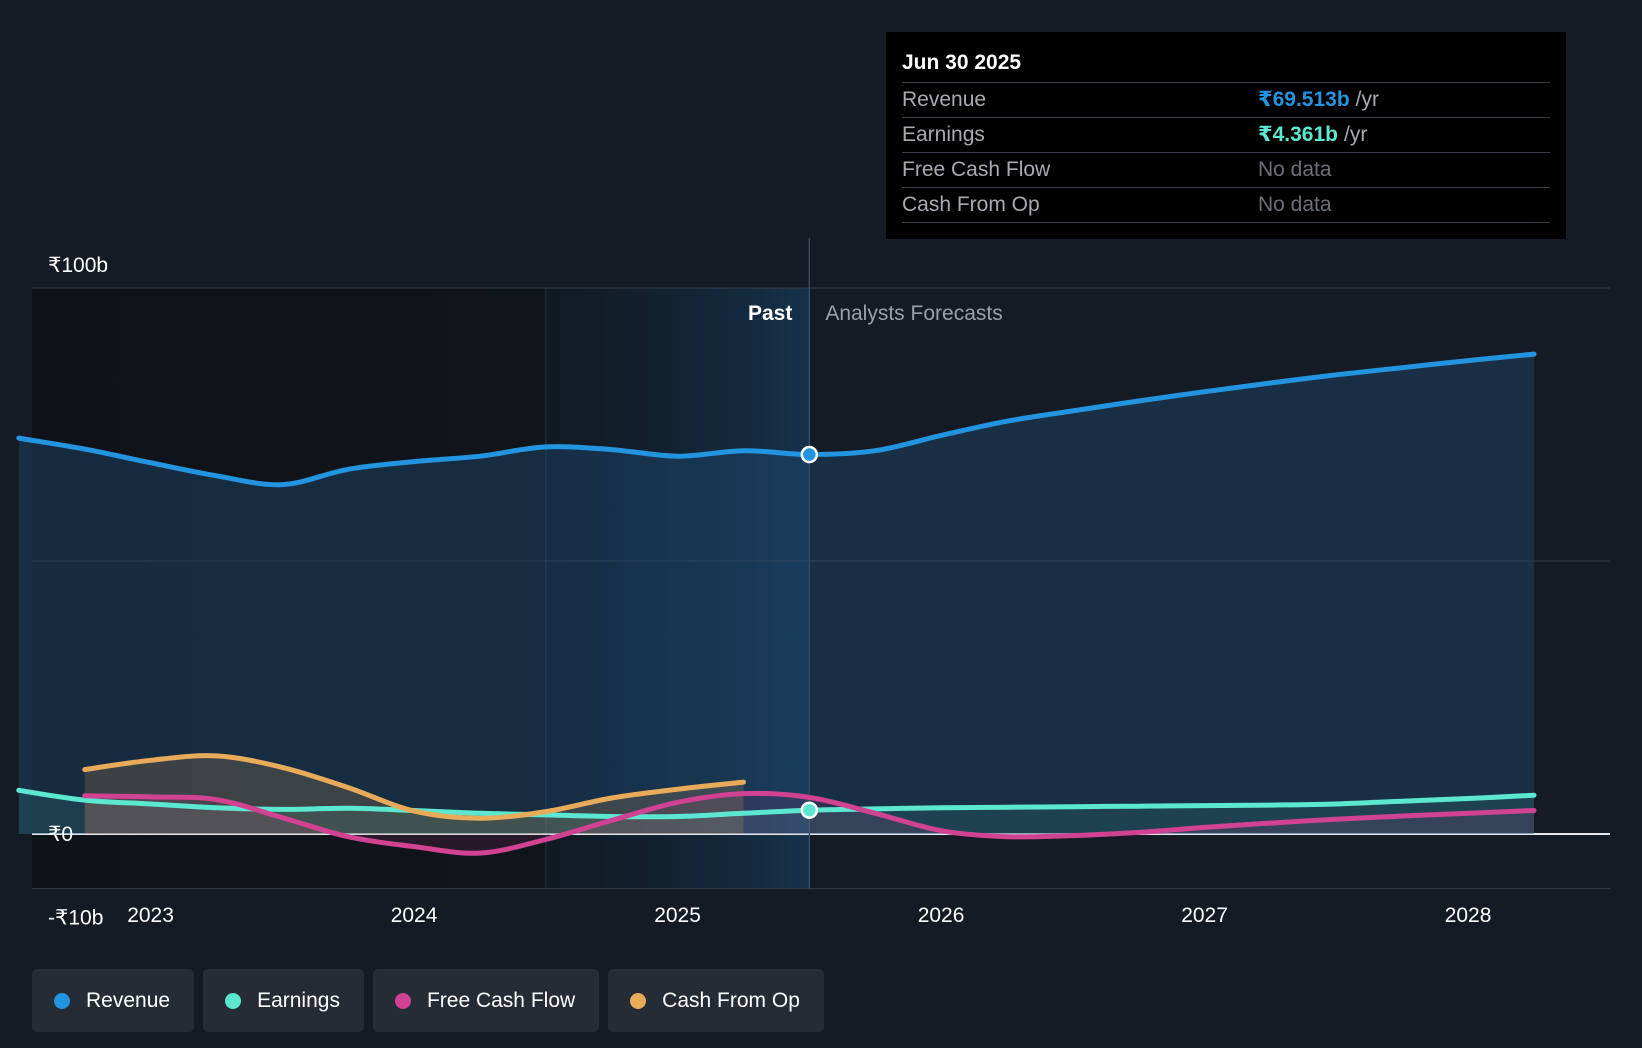  Describe the element at coordinates (1298, 134) in the screenshot. I see `tooltip-earnings-value: ₹4.361b` at that location.